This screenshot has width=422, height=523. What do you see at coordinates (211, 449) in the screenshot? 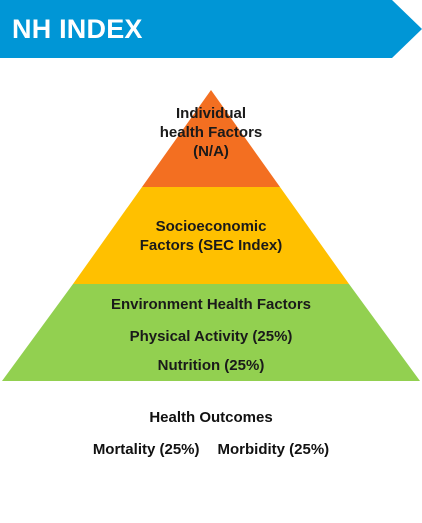
I see `health-outcomes-row: Mortality (25%) Morbidity (25%)` at bounding box center [211, 449].